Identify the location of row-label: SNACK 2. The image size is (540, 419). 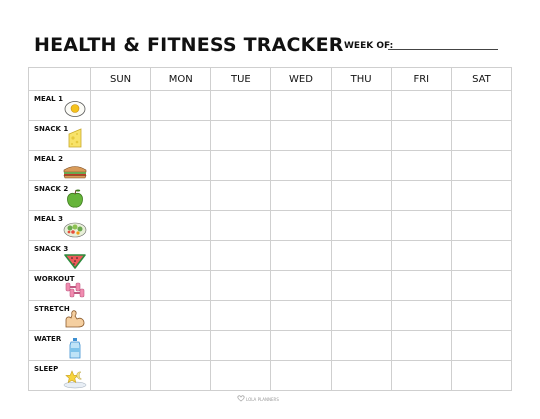
(51, 189).